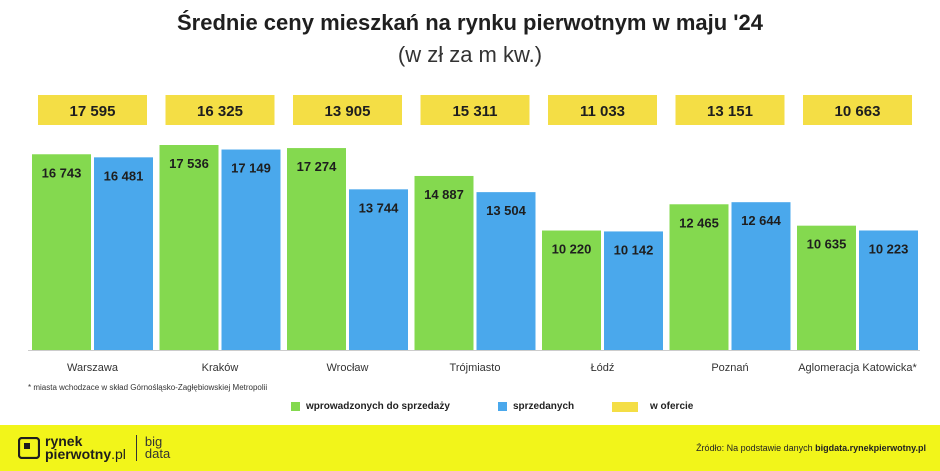  What do you see at coordinates (699, 277) in the screenshot?
I see `bar-introduced-poznan` at bounding box center [699, 277].